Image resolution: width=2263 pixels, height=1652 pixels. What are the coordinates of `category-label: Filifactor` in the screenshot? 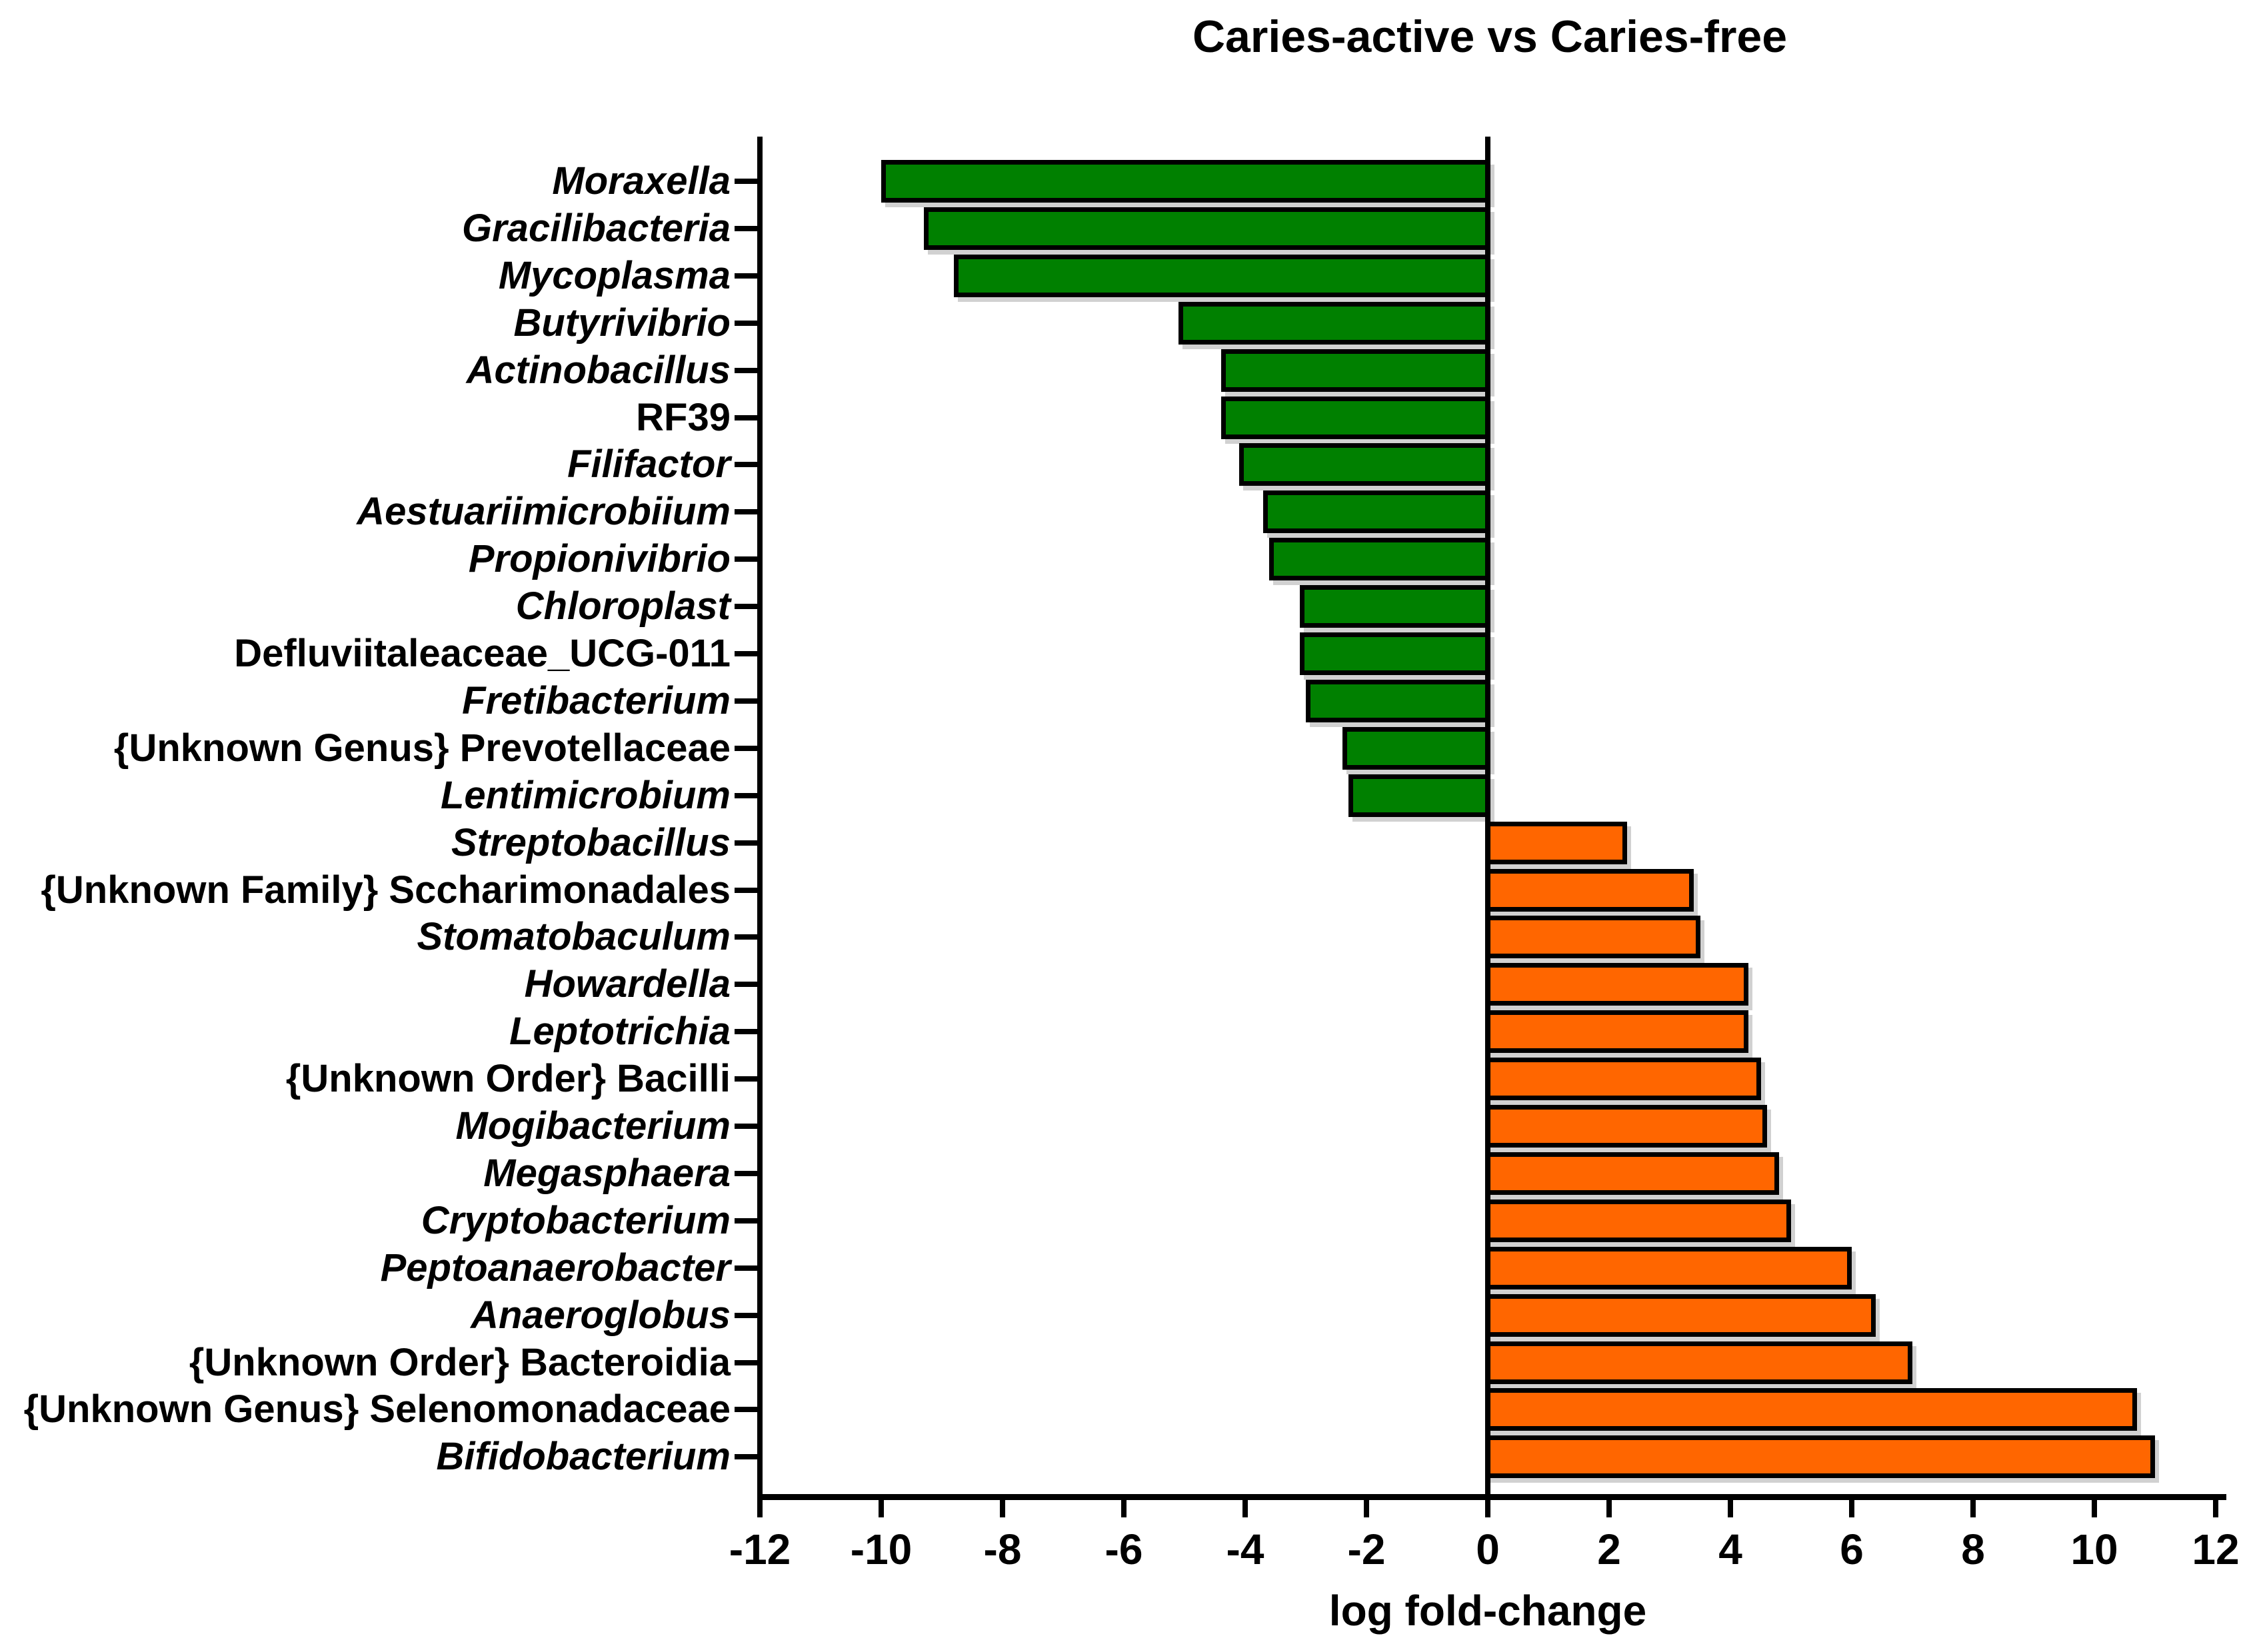 It's located at (649, 464).